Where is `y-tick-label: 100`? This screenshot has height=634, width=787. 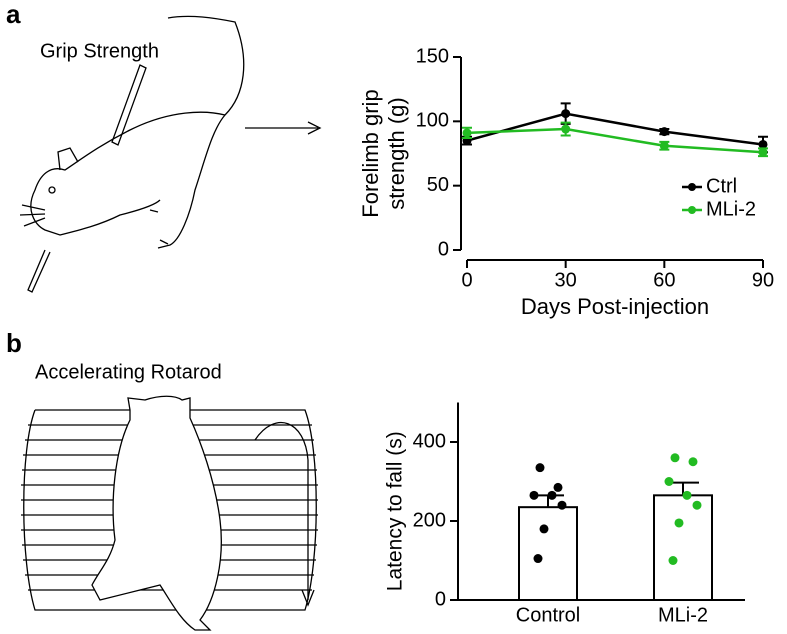 y-tick-label: 100 is located at coordinates (432, 121).